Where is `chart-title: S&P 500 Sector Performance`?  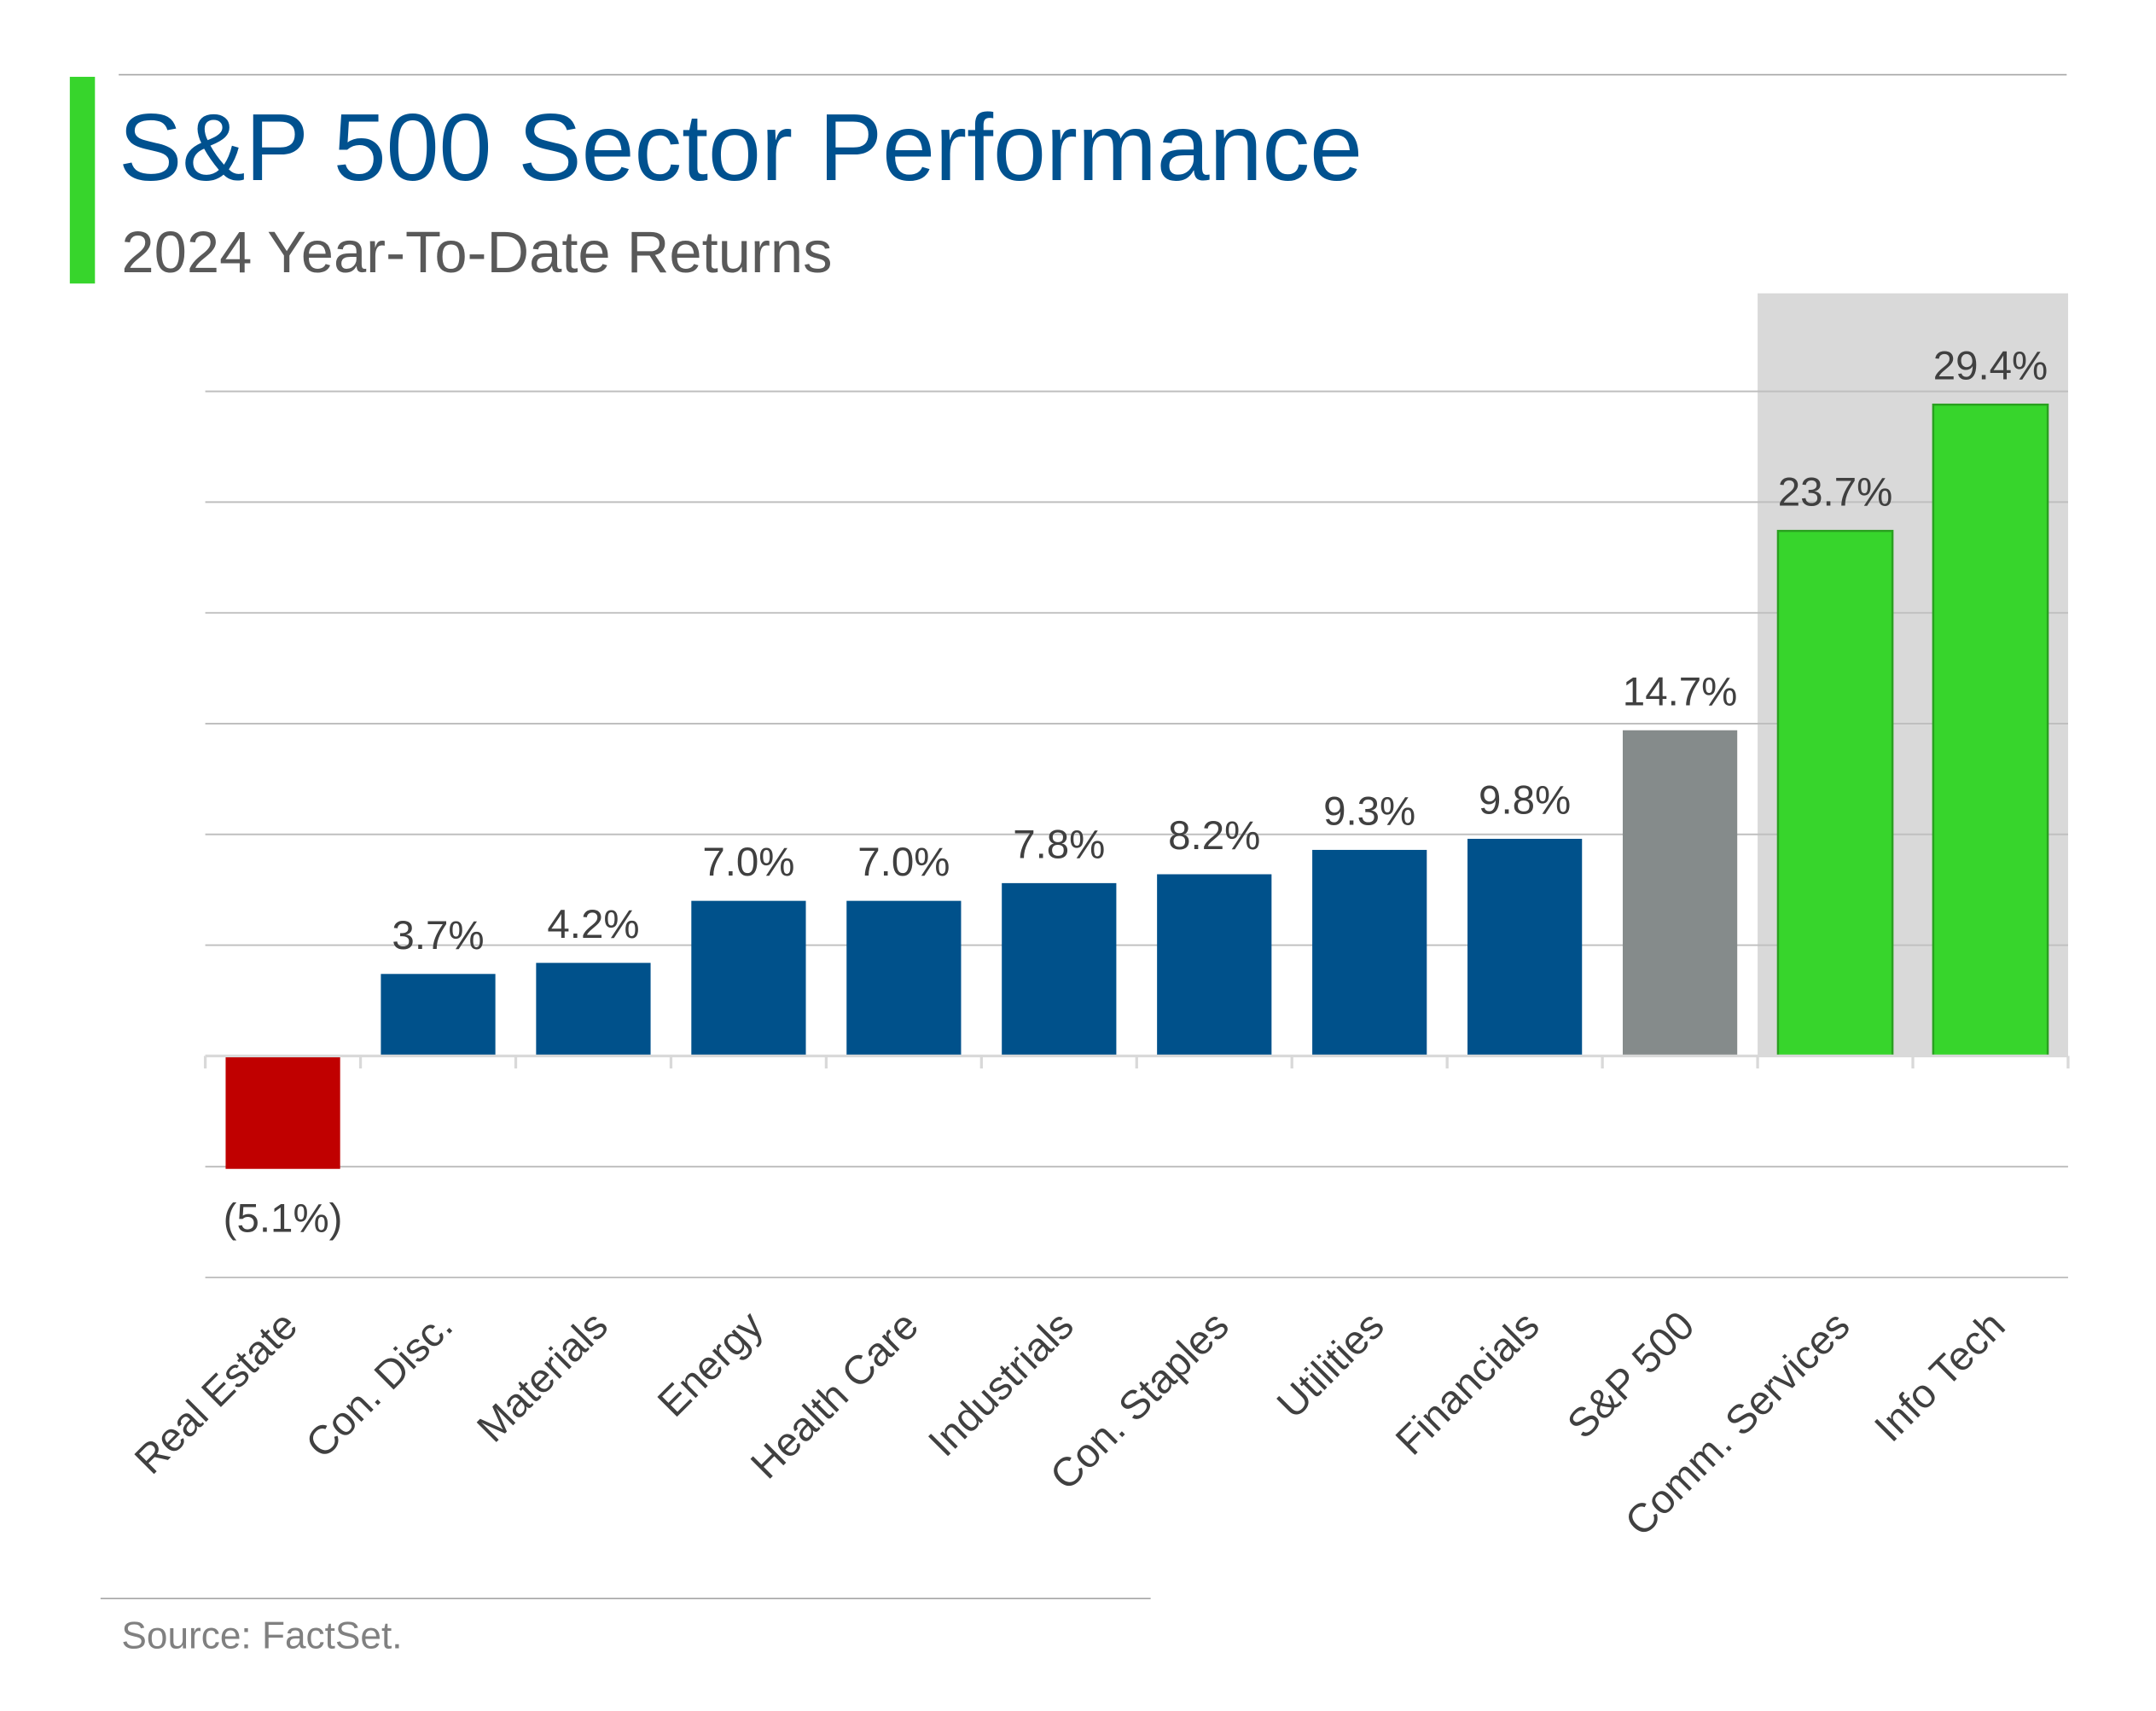 chart-title: S&P 500 Sector Performance is located at coordinates (741, 148).